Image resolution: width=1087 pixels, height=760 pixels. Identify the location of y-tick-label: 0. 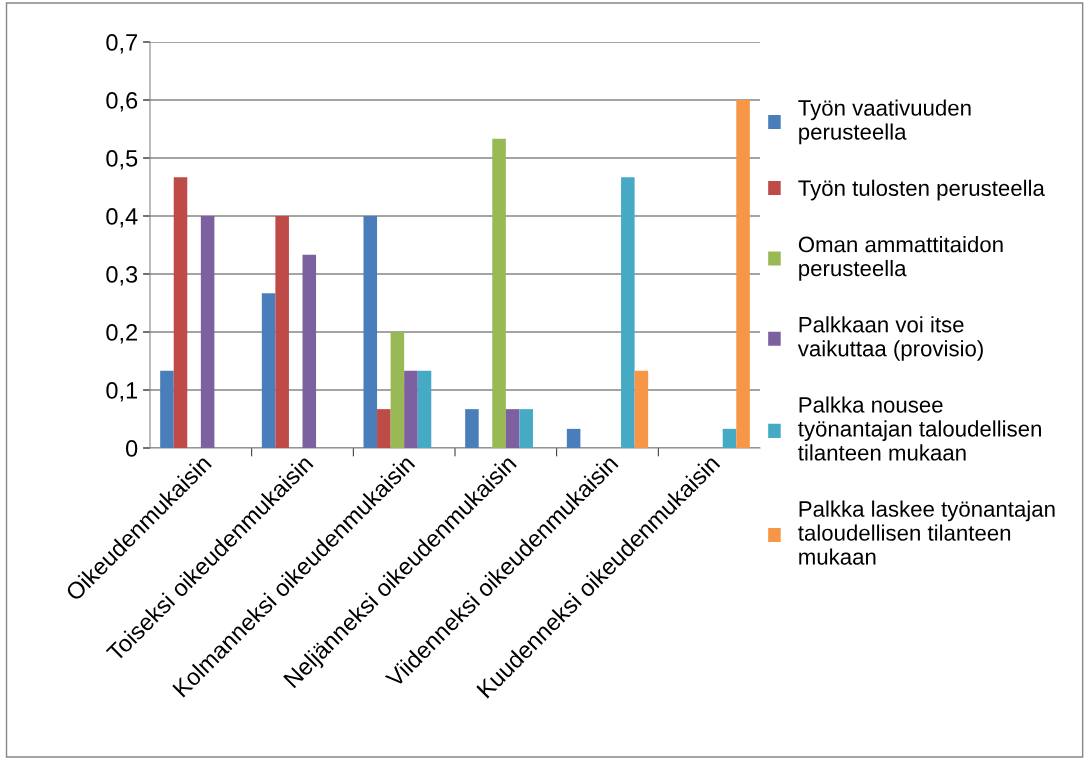
(131, 448).